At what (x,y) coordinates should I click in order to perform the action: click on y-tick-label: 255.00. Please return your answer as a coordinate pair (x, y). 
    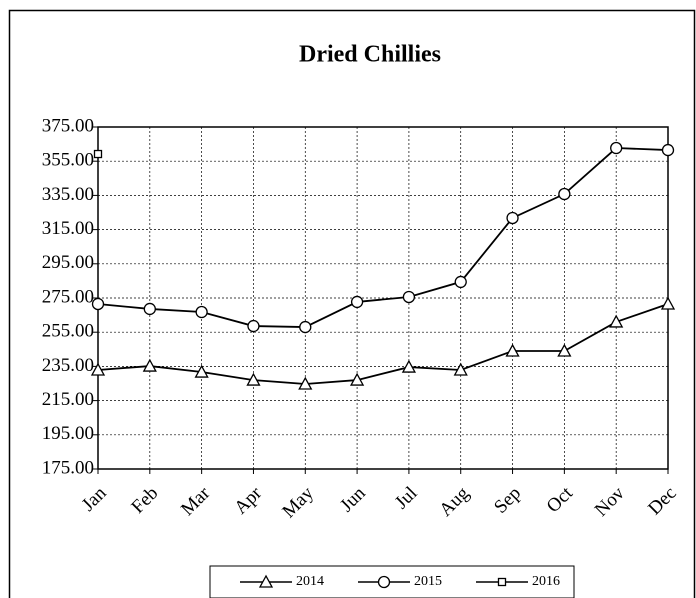
    Looking at the image, I should click on (68, 331).